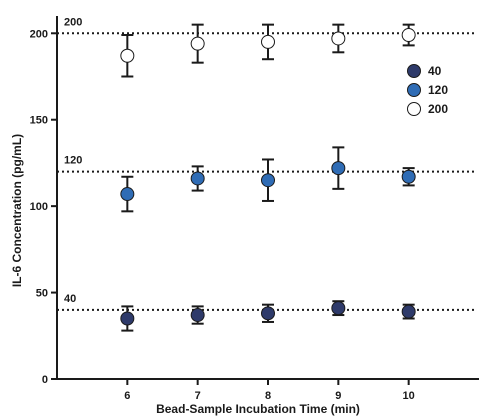  I want to click on legend-label-40: 40, so click(435, 71).